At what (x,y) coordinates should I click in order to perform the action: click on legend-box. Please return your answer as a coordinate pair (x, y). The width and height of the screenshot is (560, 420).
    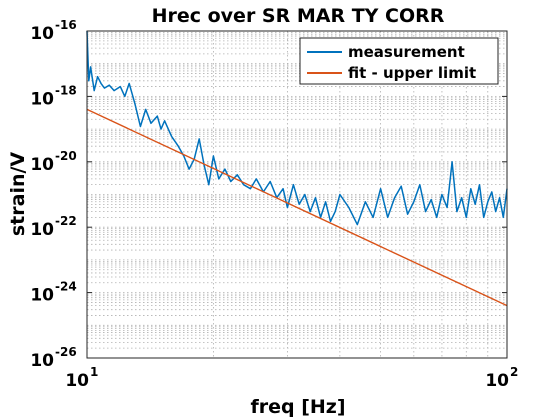
    Looking at the image, I should click on (399, 61).